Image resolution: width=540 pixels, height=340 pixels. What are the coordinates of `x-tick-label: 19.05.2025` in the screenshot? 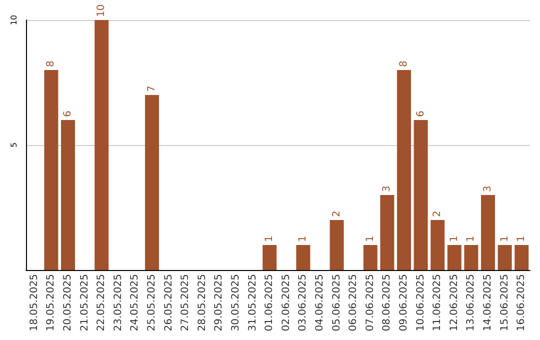 It's located at (51, 303).